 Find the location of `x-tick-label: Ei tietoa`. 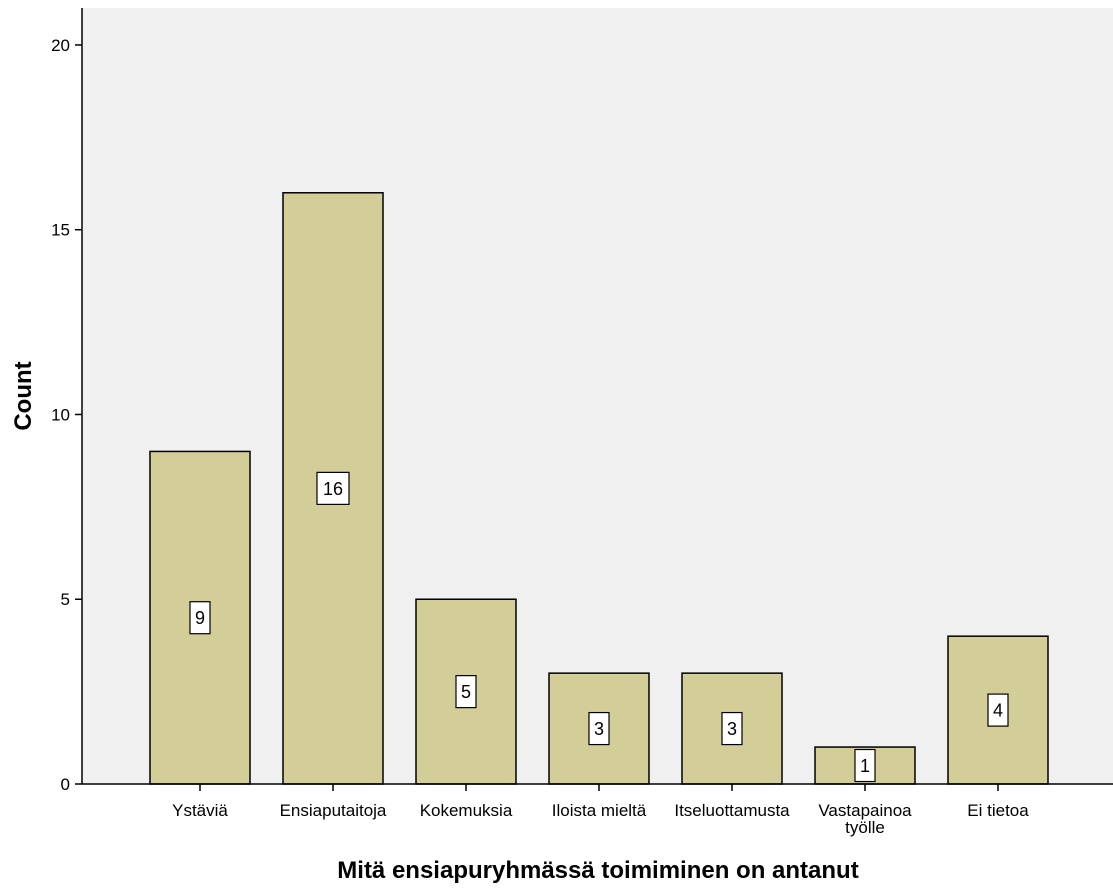

x-tick-label: Ei tietoa is located at coordinates (998, 810).